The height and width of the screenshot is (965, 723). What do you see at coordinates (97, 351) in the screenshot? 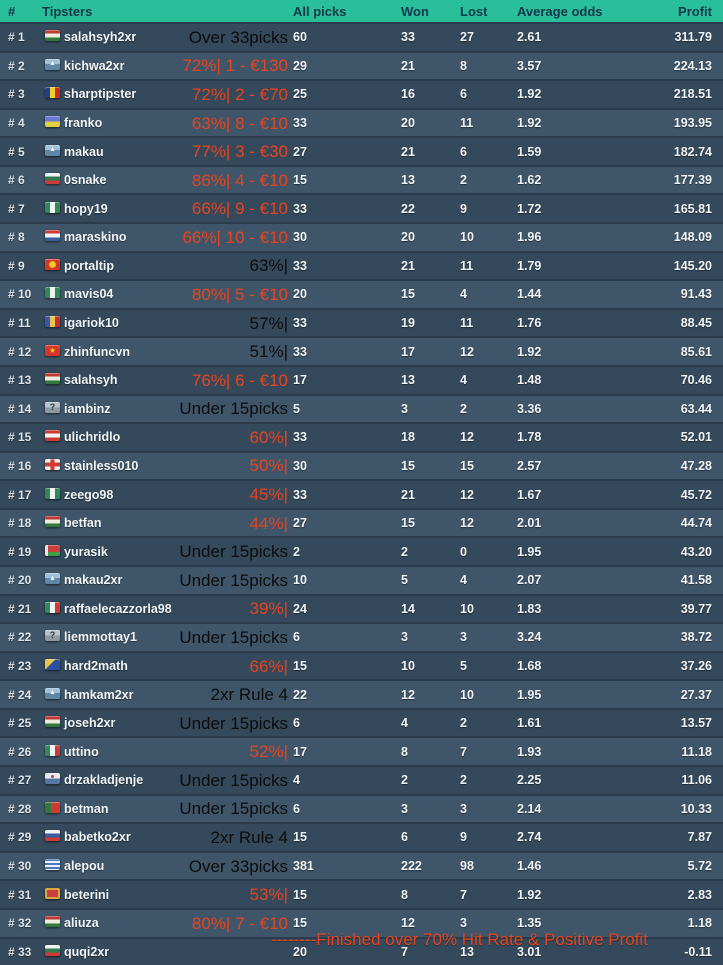
I see `tipster-name-link: zhinfuncvn` at bounding box center [97, 351].